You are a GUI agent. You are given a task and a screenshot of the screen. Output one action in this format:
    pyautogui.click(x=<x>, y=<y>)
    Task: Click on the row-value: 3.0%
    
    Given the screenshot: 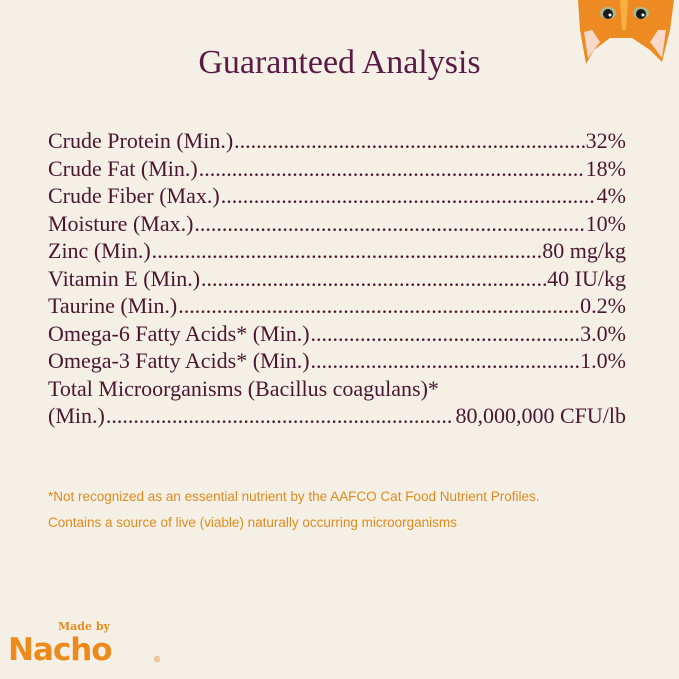 What is the action you would take?
    pyautogui.click(x=603, y=333)
    